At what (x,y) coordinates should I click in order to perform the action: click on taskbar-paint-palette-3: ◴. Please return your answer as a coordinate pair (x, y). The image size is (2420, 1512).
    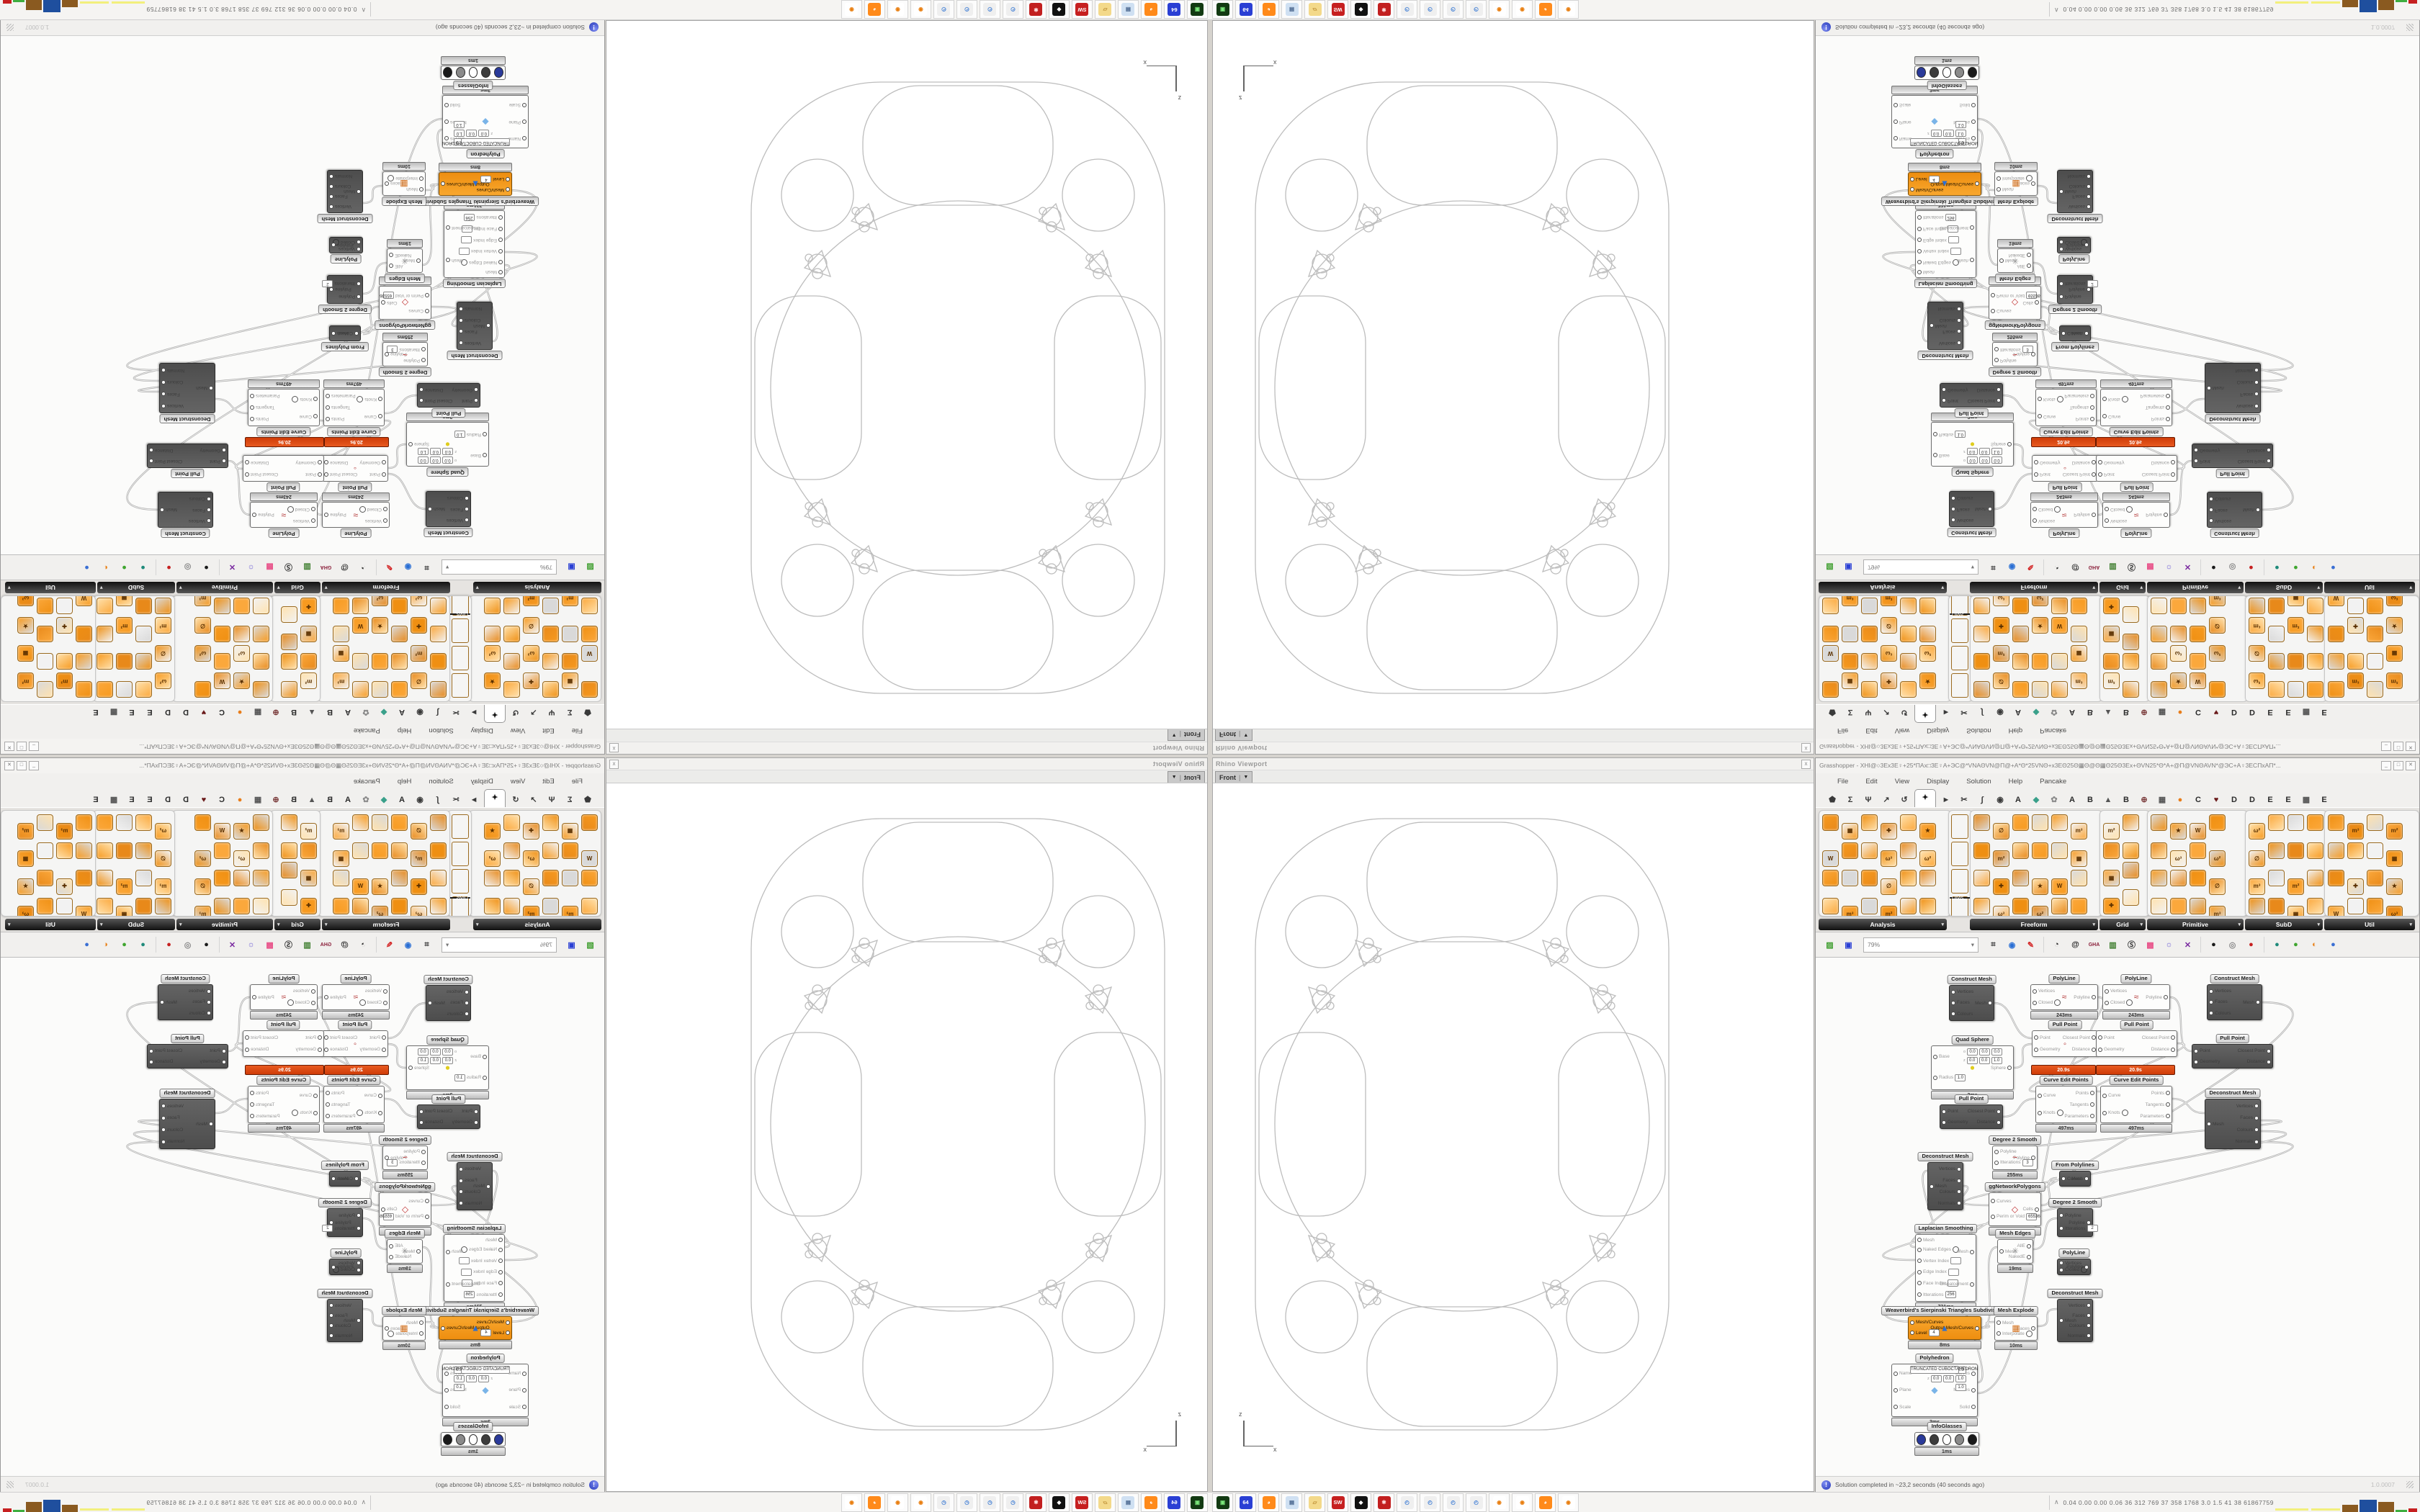
    Looking at the image, I should click on (966, 1502).